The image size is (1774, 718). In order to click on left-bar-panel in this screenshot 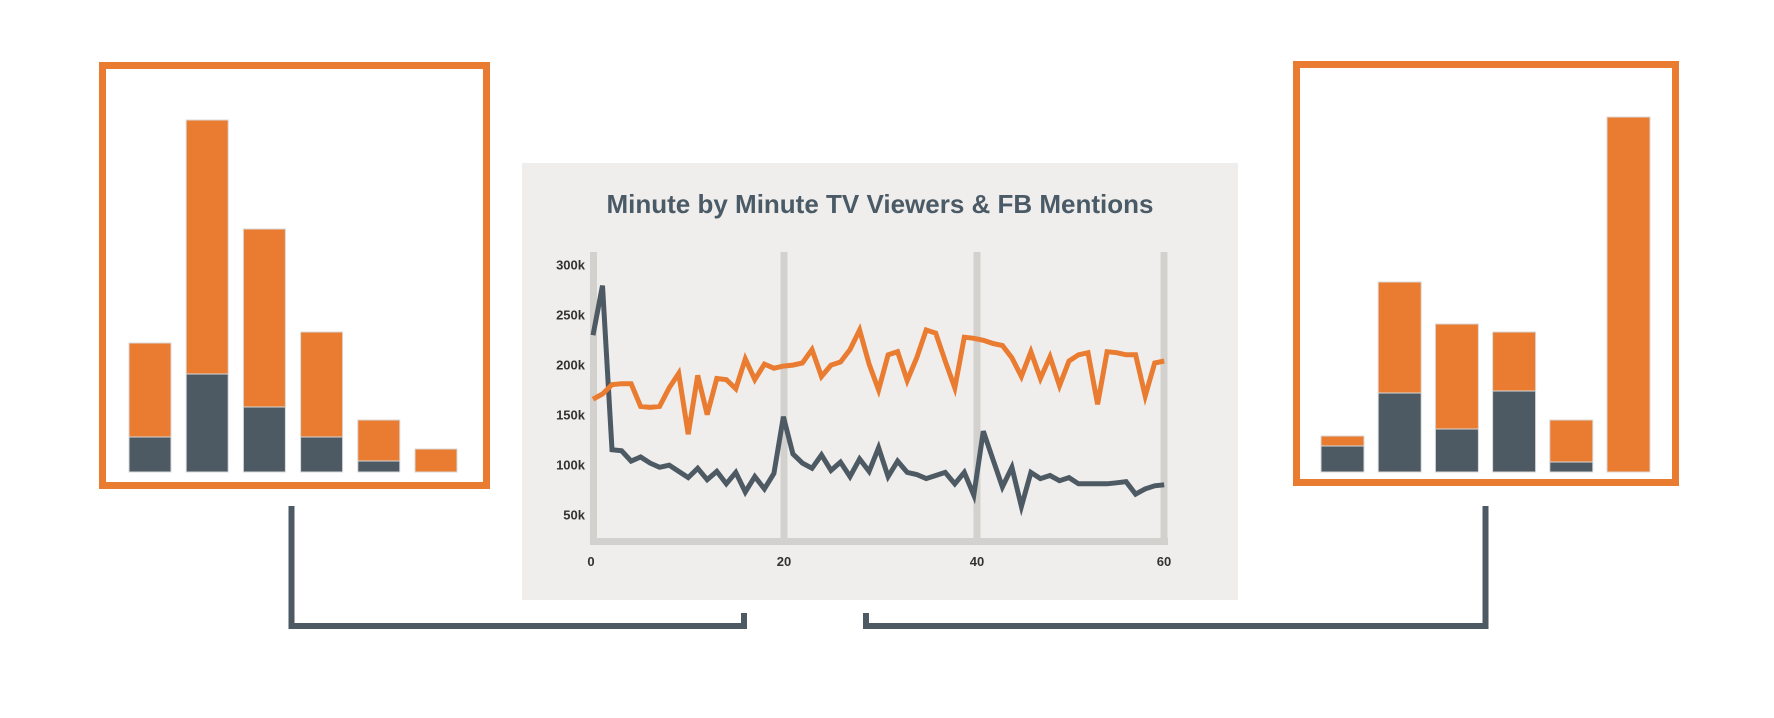, I will do `click(294, 275)`.